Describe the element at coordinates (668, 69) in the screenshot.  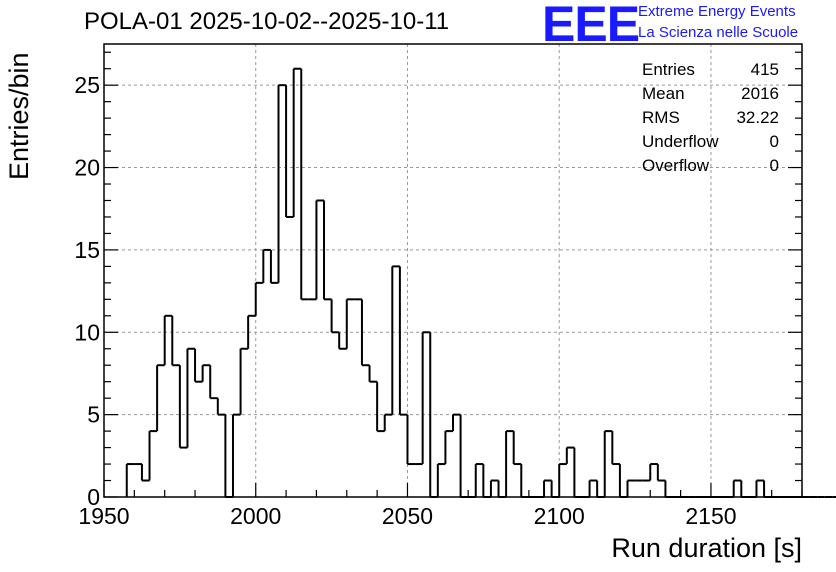
I see `stat-label: Entries` at that location.